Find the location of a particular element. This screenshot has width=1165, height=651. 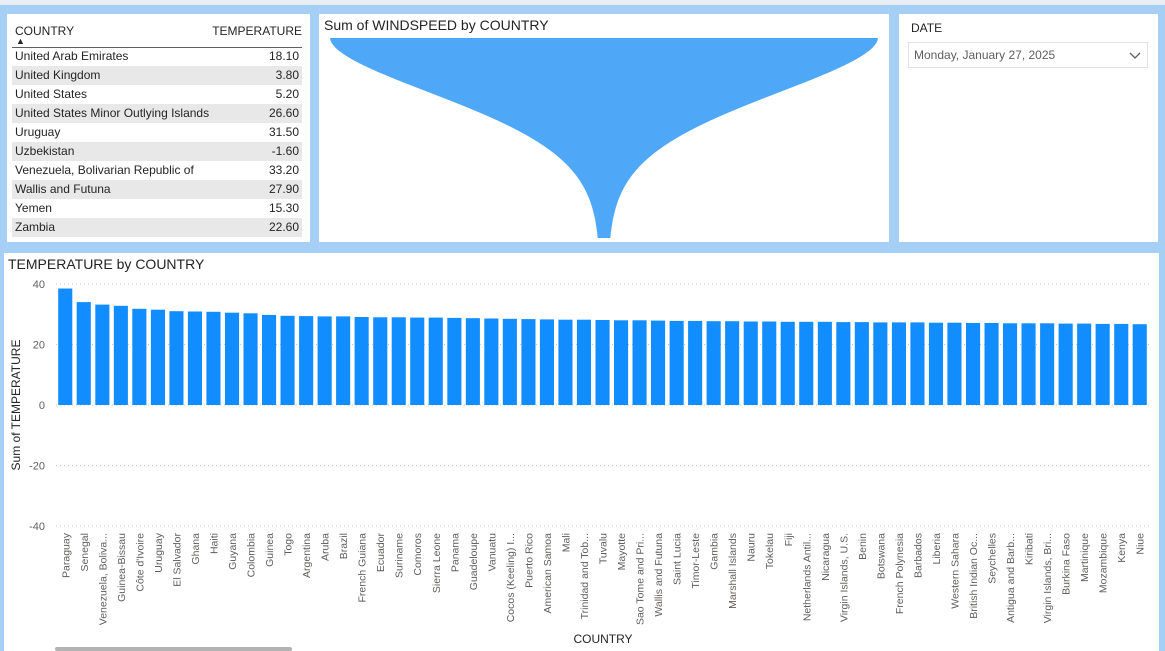

table-row: Uzbekistan -1.60 is located at coordinates (157, 151).